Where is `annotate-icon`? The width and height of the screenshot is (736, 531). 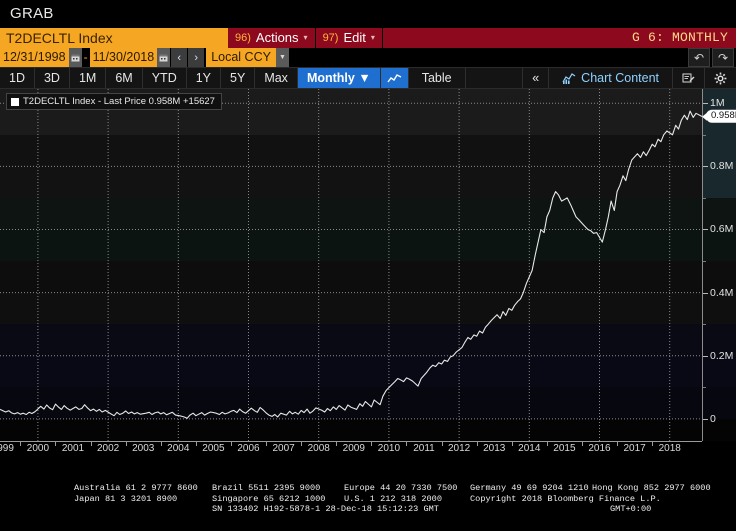
annotate-icon is located at coordinates (689, 78).